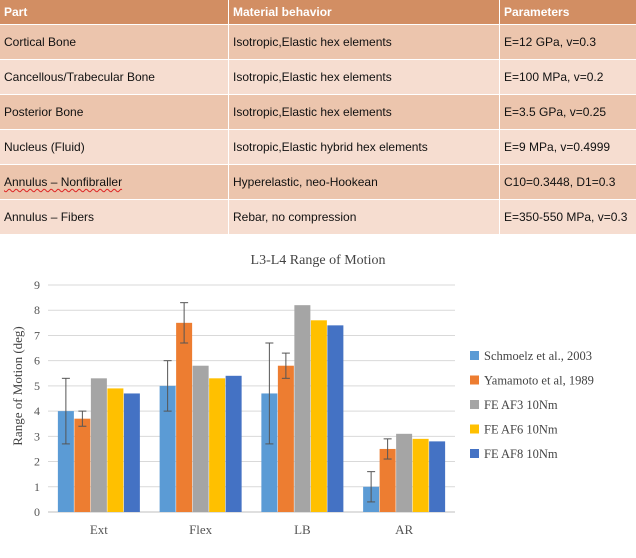 The height and width of the screenshot is (558, 636). What do you see at coordinates (99, 529) in the screenshot?
I see `x-tick-label: Ext` at bounding box center [99, 529].